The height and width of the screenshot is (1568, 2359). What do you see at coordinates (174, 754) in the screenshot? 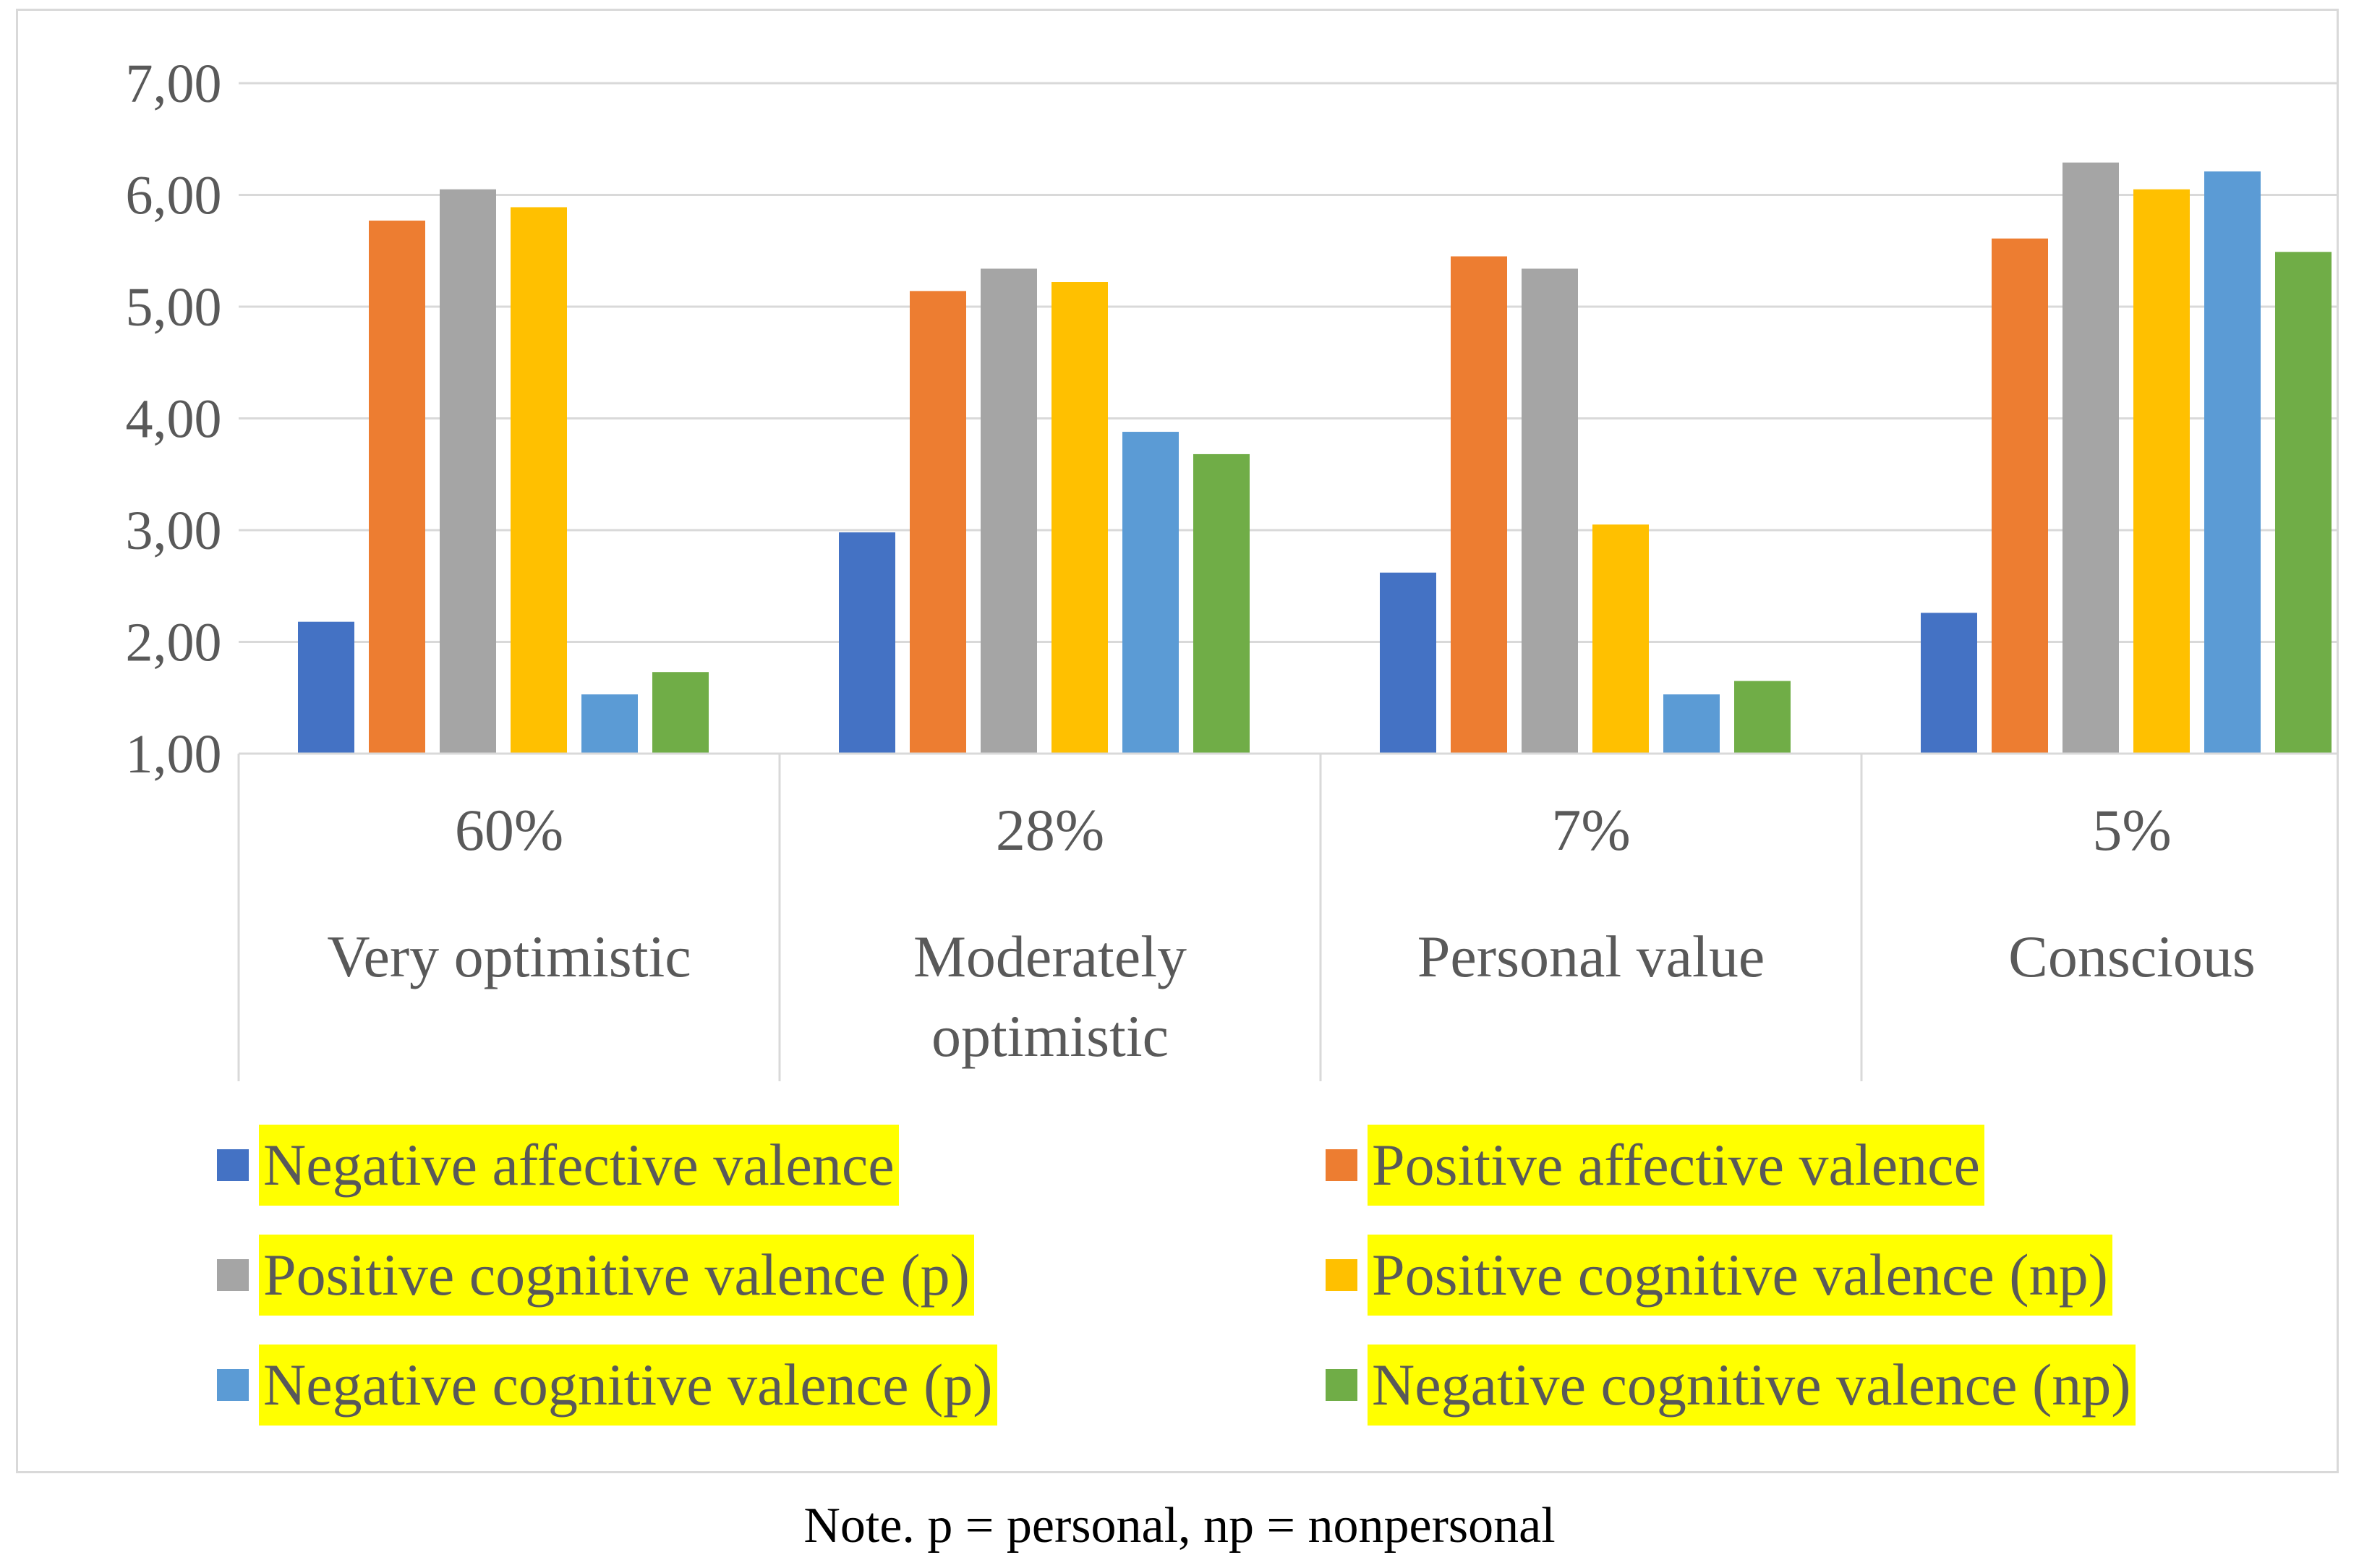
I see `y-tick-label: 1,00` at bounding box center [174, 754].